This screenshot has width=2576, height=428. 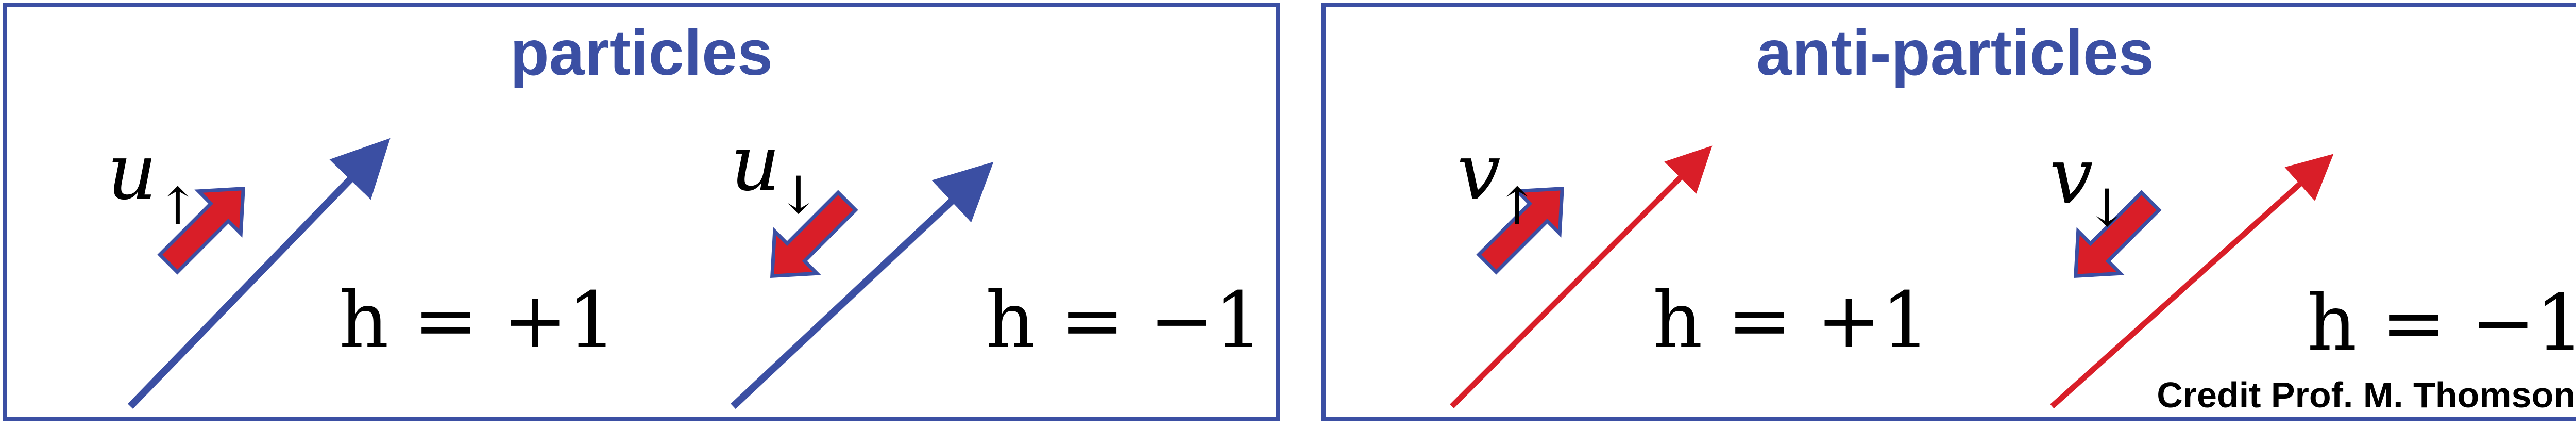 I want to click on particle-state-u-up: u ↑ h = +1, so click(x=362, y=268).